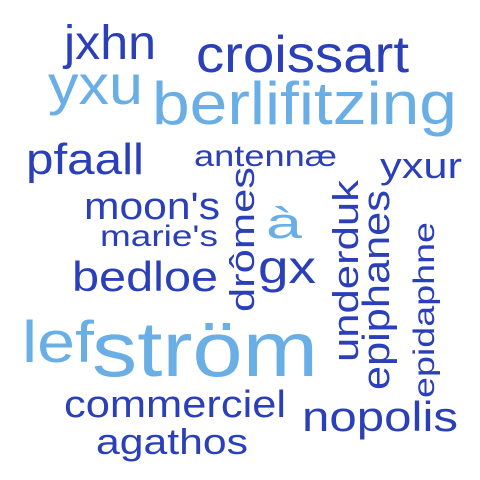 This screenshot has width=480, height=480. I want to click on word-pfaall: pfaall, so click(85, 159).